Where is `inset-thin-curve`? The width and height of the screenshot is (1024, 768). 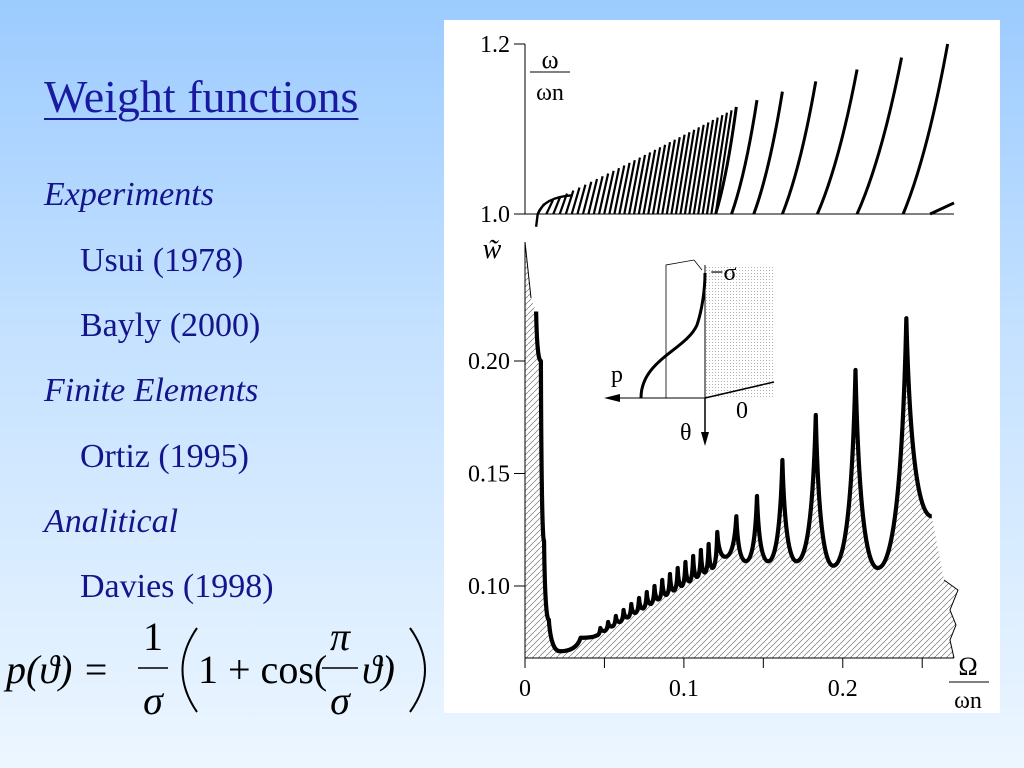 inset-thin-curve is located at coordinates (684, 328).